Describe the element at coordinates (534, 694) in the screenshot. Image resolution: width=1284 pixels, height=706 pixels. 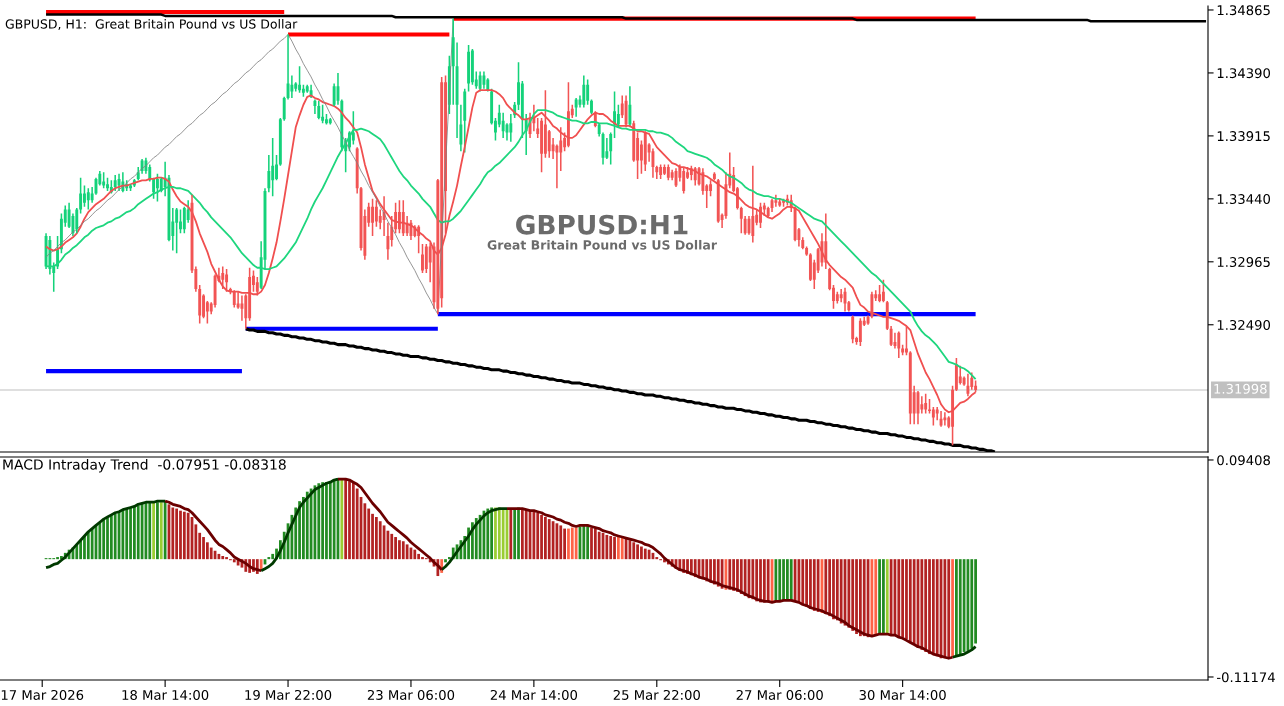
I see `x-tick-label: 24 Mar 14:00` at that location.